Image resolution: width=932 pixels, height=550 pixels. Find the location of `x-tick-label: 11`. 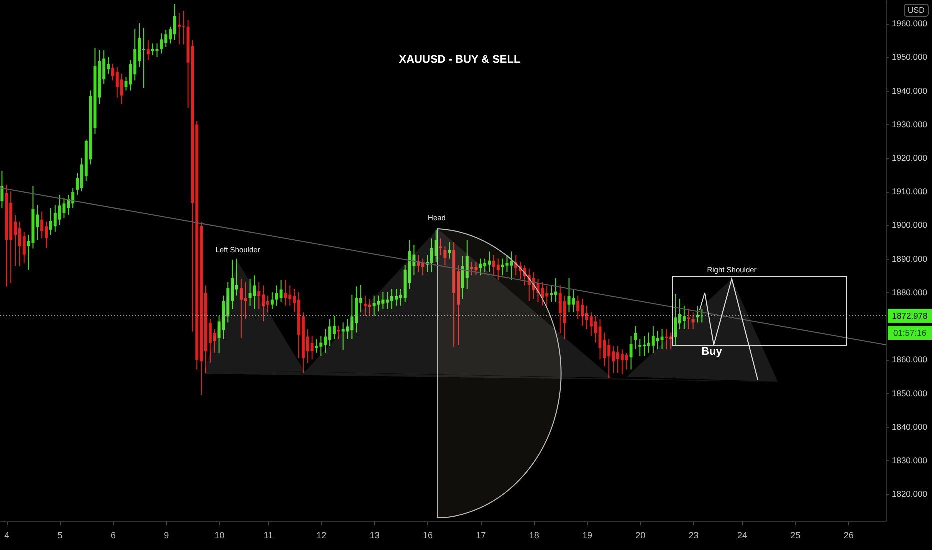

x-tick-label: 11 is located at coordinates (269, 535).